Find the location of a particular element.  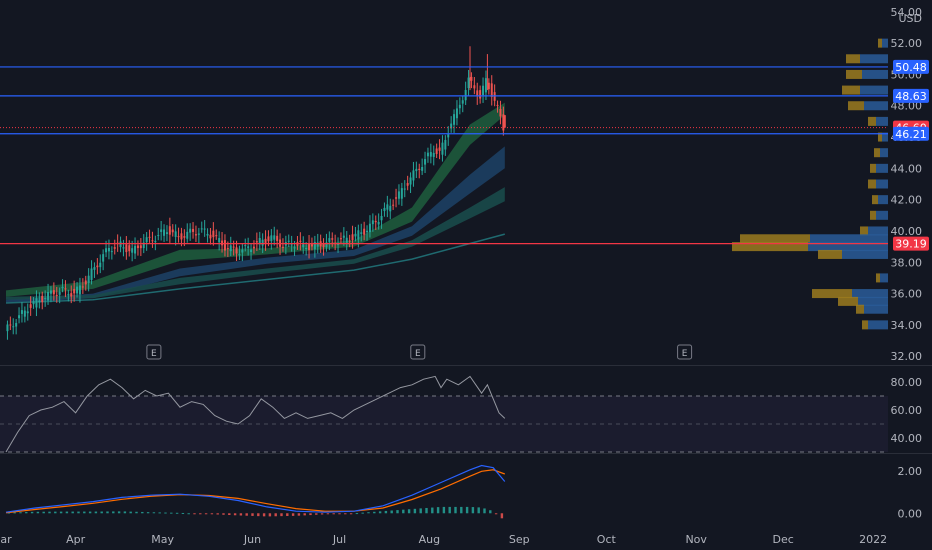

price-tag-text-48.63: 48.63 is located at coordinates (911, 96).